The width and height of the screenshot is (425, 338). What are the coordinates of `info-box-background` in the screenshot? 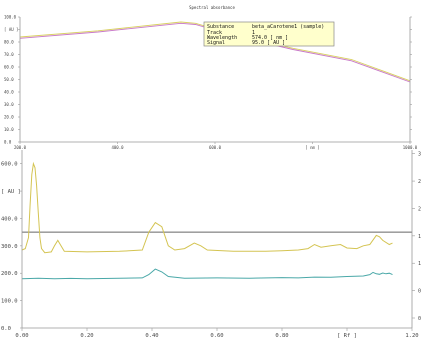 It's located at (269, 34).